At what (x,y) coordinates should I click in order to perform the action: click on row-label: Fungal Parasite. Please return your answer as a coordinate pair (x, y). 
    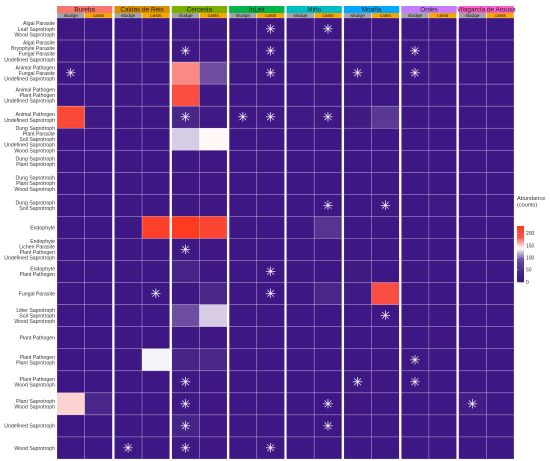
    Looking at the image, I should click on (37, 74).